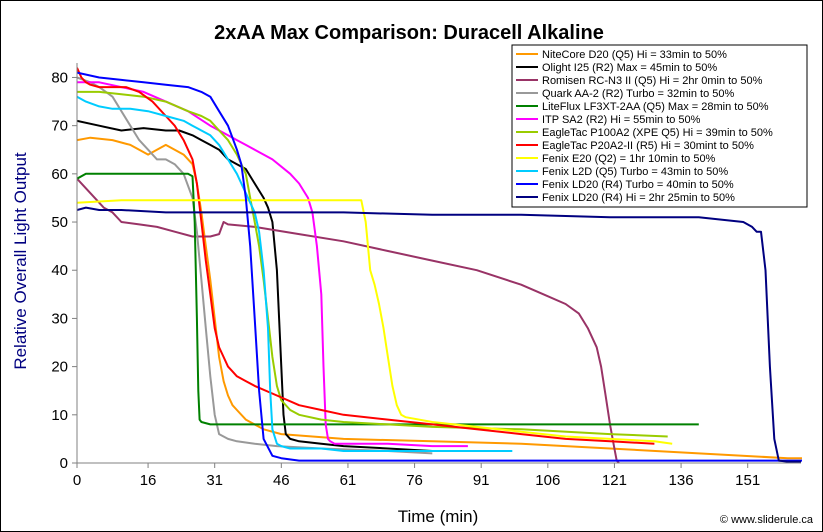 Image resolution: width=823 pixels, height=532 pixels. Describe the element at coordinates (481, 480) in the screenshot. I see `x-tick-label: 91` at that location.